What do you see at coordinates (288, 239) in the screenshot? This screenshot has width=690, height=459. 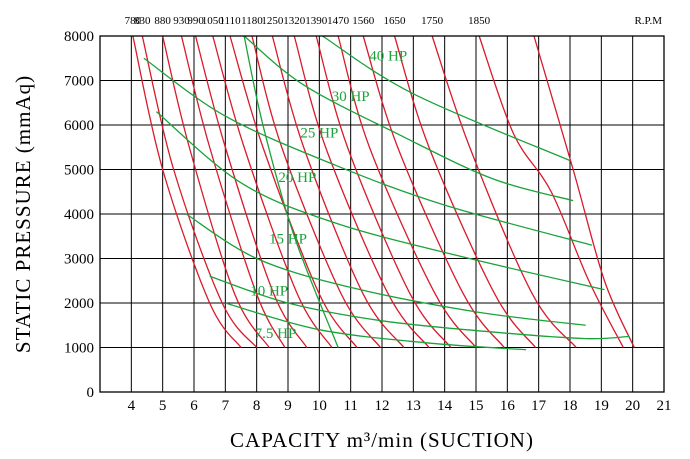 I see `hp-label: 15 HP` at bounding box center [288, 239].